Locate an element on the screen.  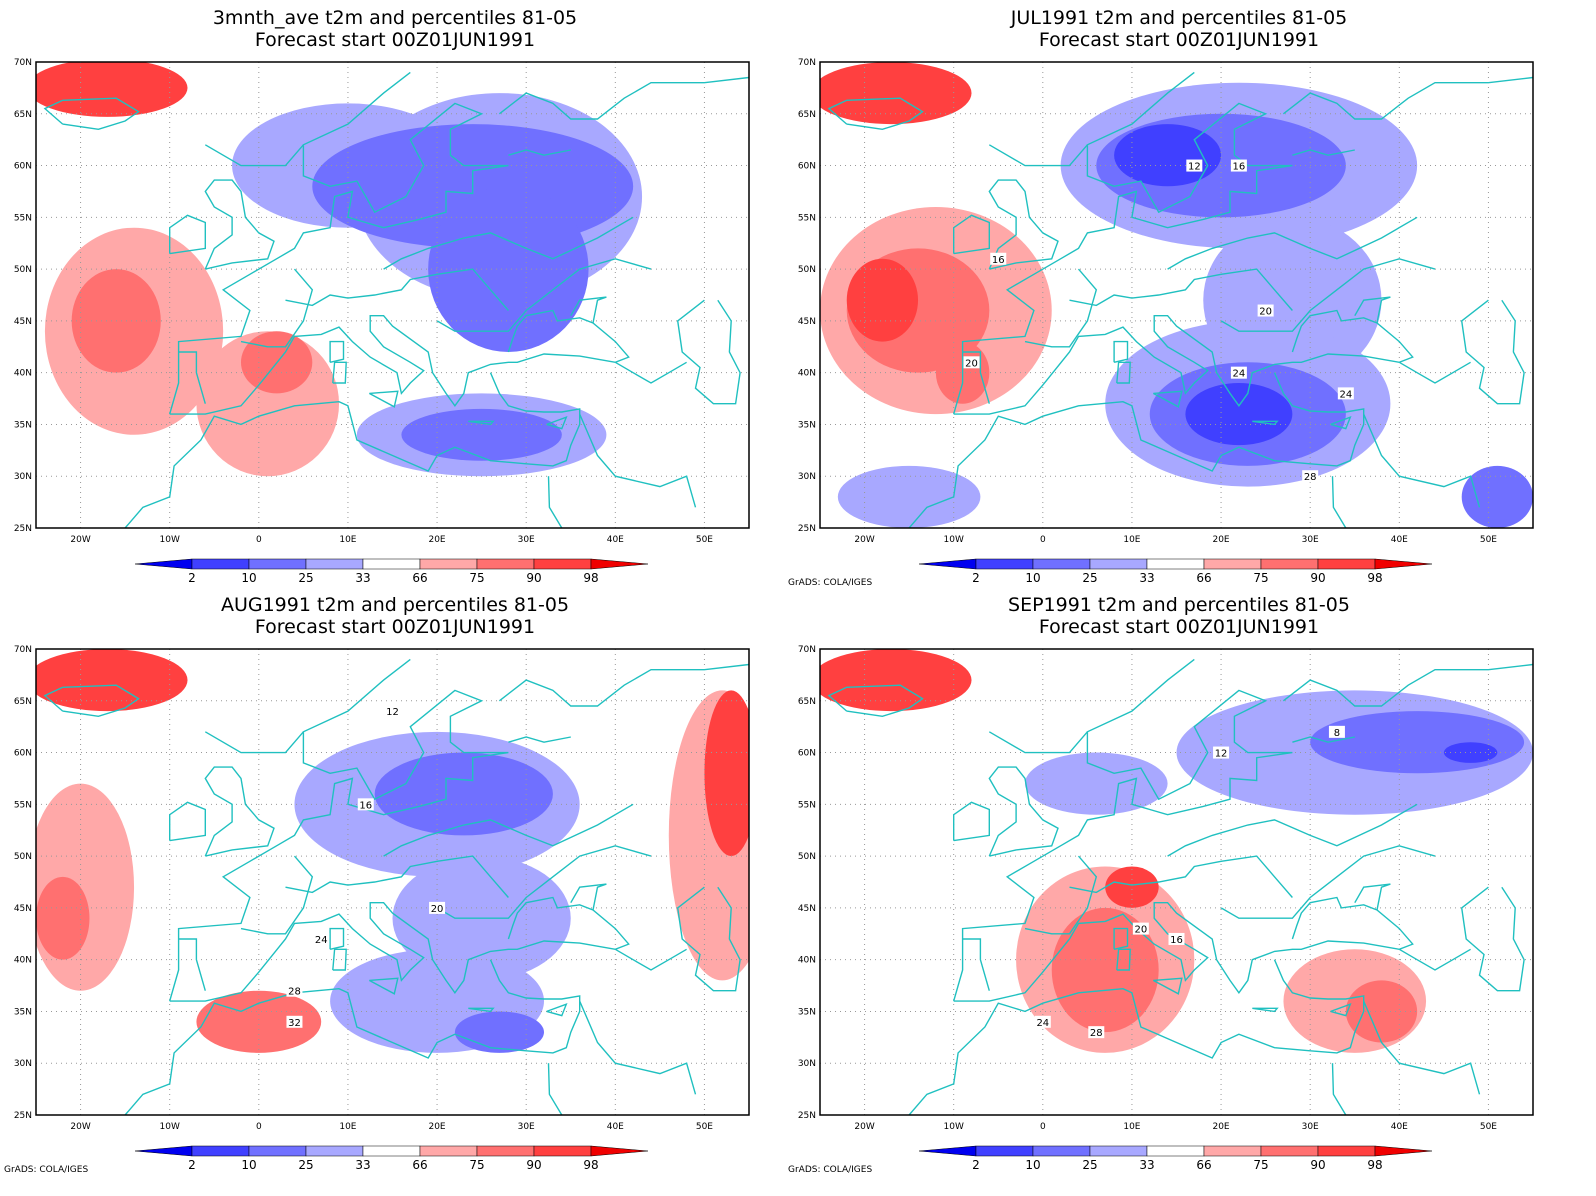
colorbar-label: 75 is located at coordinates (476, 1165).